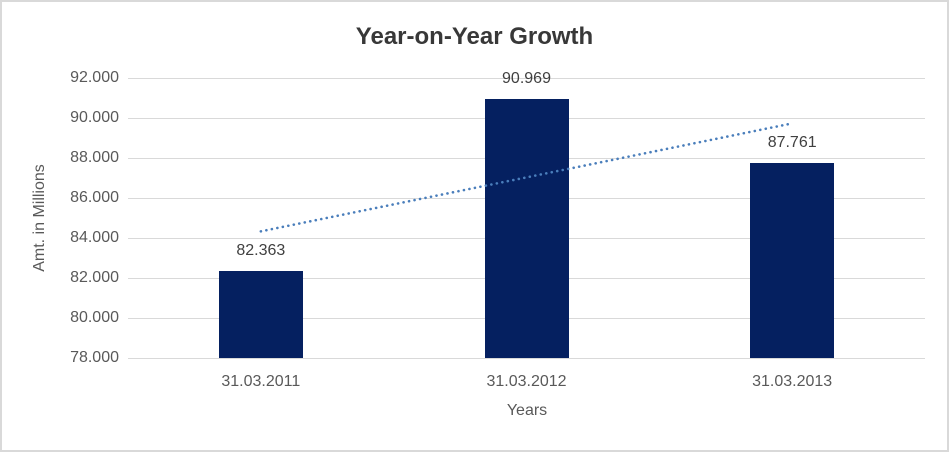 The image size is (949, 452). Describe the element at coordinates (94, 77) in the screenshot. I see `y-axis-tick-label: 92.000` at that location.